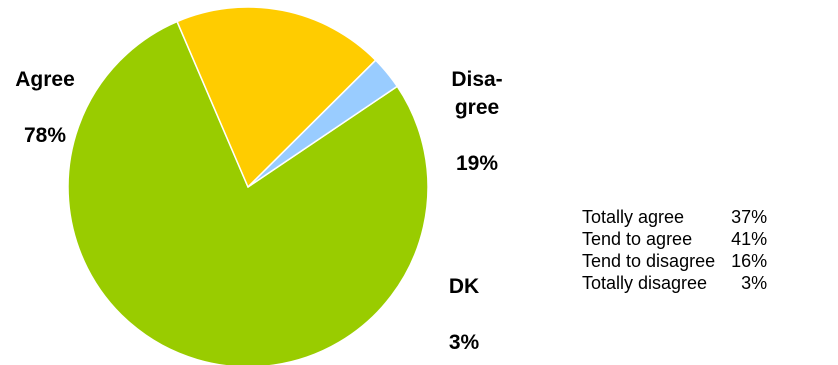 This screenshot has height=365, width=838. I want to click on slice-name-agree: Agree, so click(45, 79).